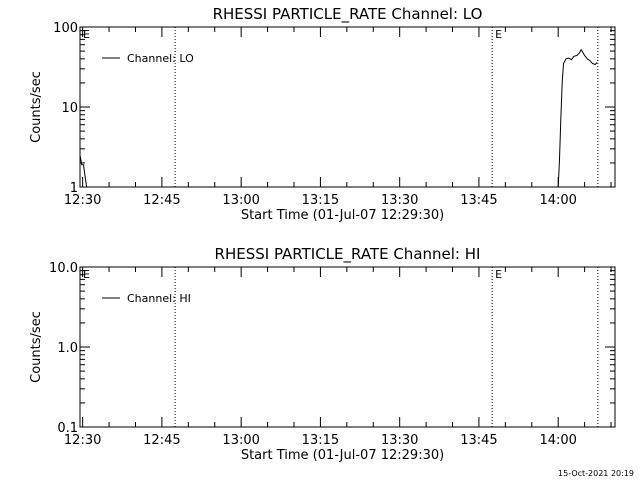 This screenshot has width=640, height=480. What do you see at coordinates (596, 473) in the screenshot?
I see `footer-timestamp: 15-Oct-2021 20:19` at bounding box center [596, 473].